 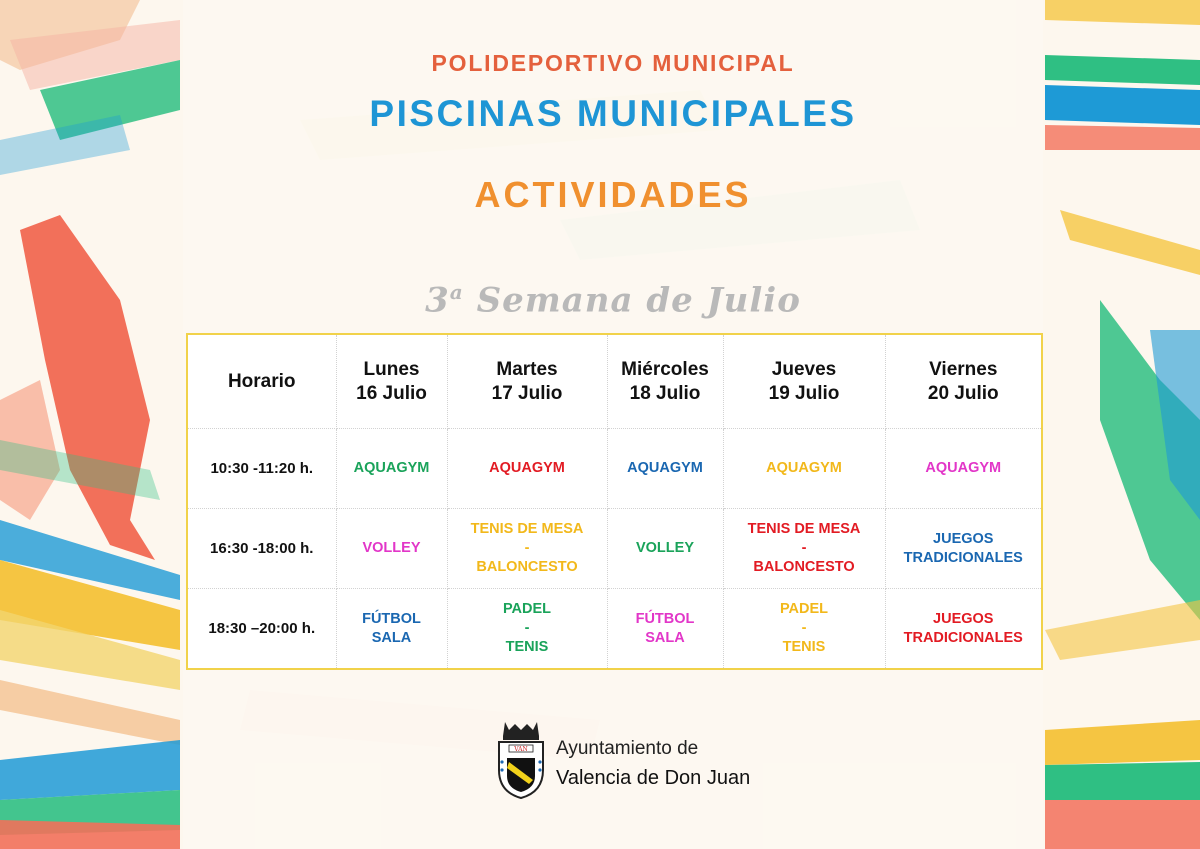 What do you see at coordinates (527, 381) in the screenshot?
I see `header-cell: Martes 17 Julio` at bounding box center [527, 381].